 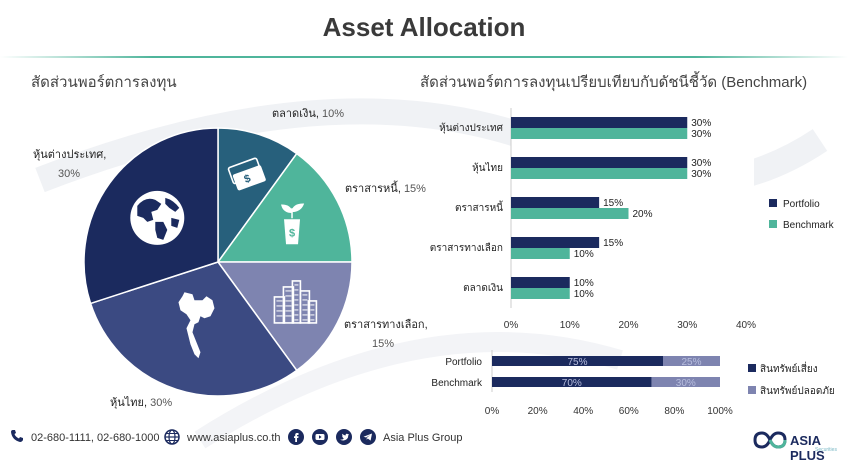 What do you see at coordinates (408, 390) in the screenshot?
I see `background-swirl` at bounding box center [408, 390].